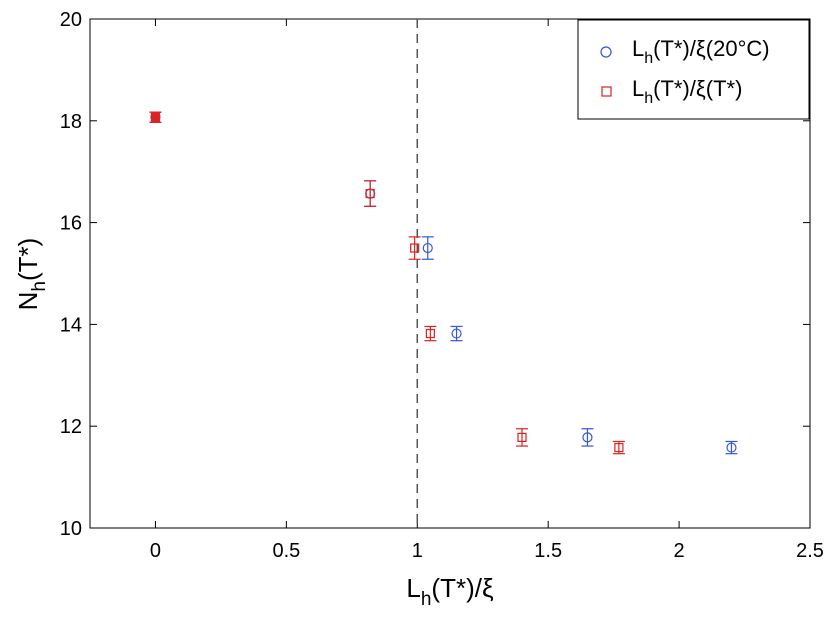  I want to click on x-axis-title-main: L, so click(413, 588).